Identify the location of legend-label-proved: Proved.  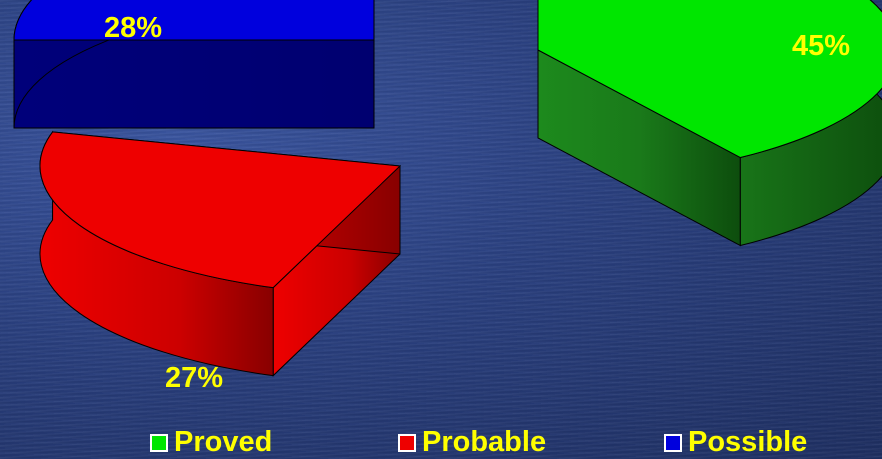
(223, 442).